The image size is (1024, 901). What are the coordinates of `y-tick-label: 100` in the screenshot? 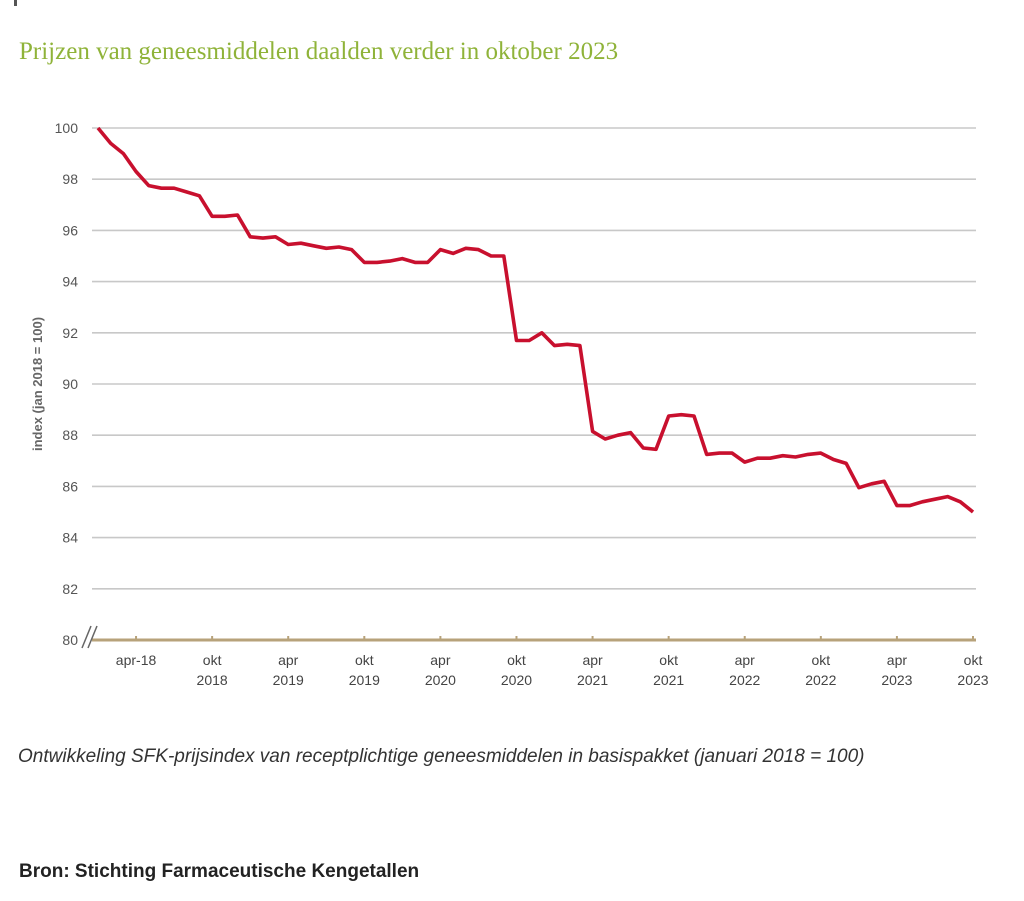 It's located at (67, 128).